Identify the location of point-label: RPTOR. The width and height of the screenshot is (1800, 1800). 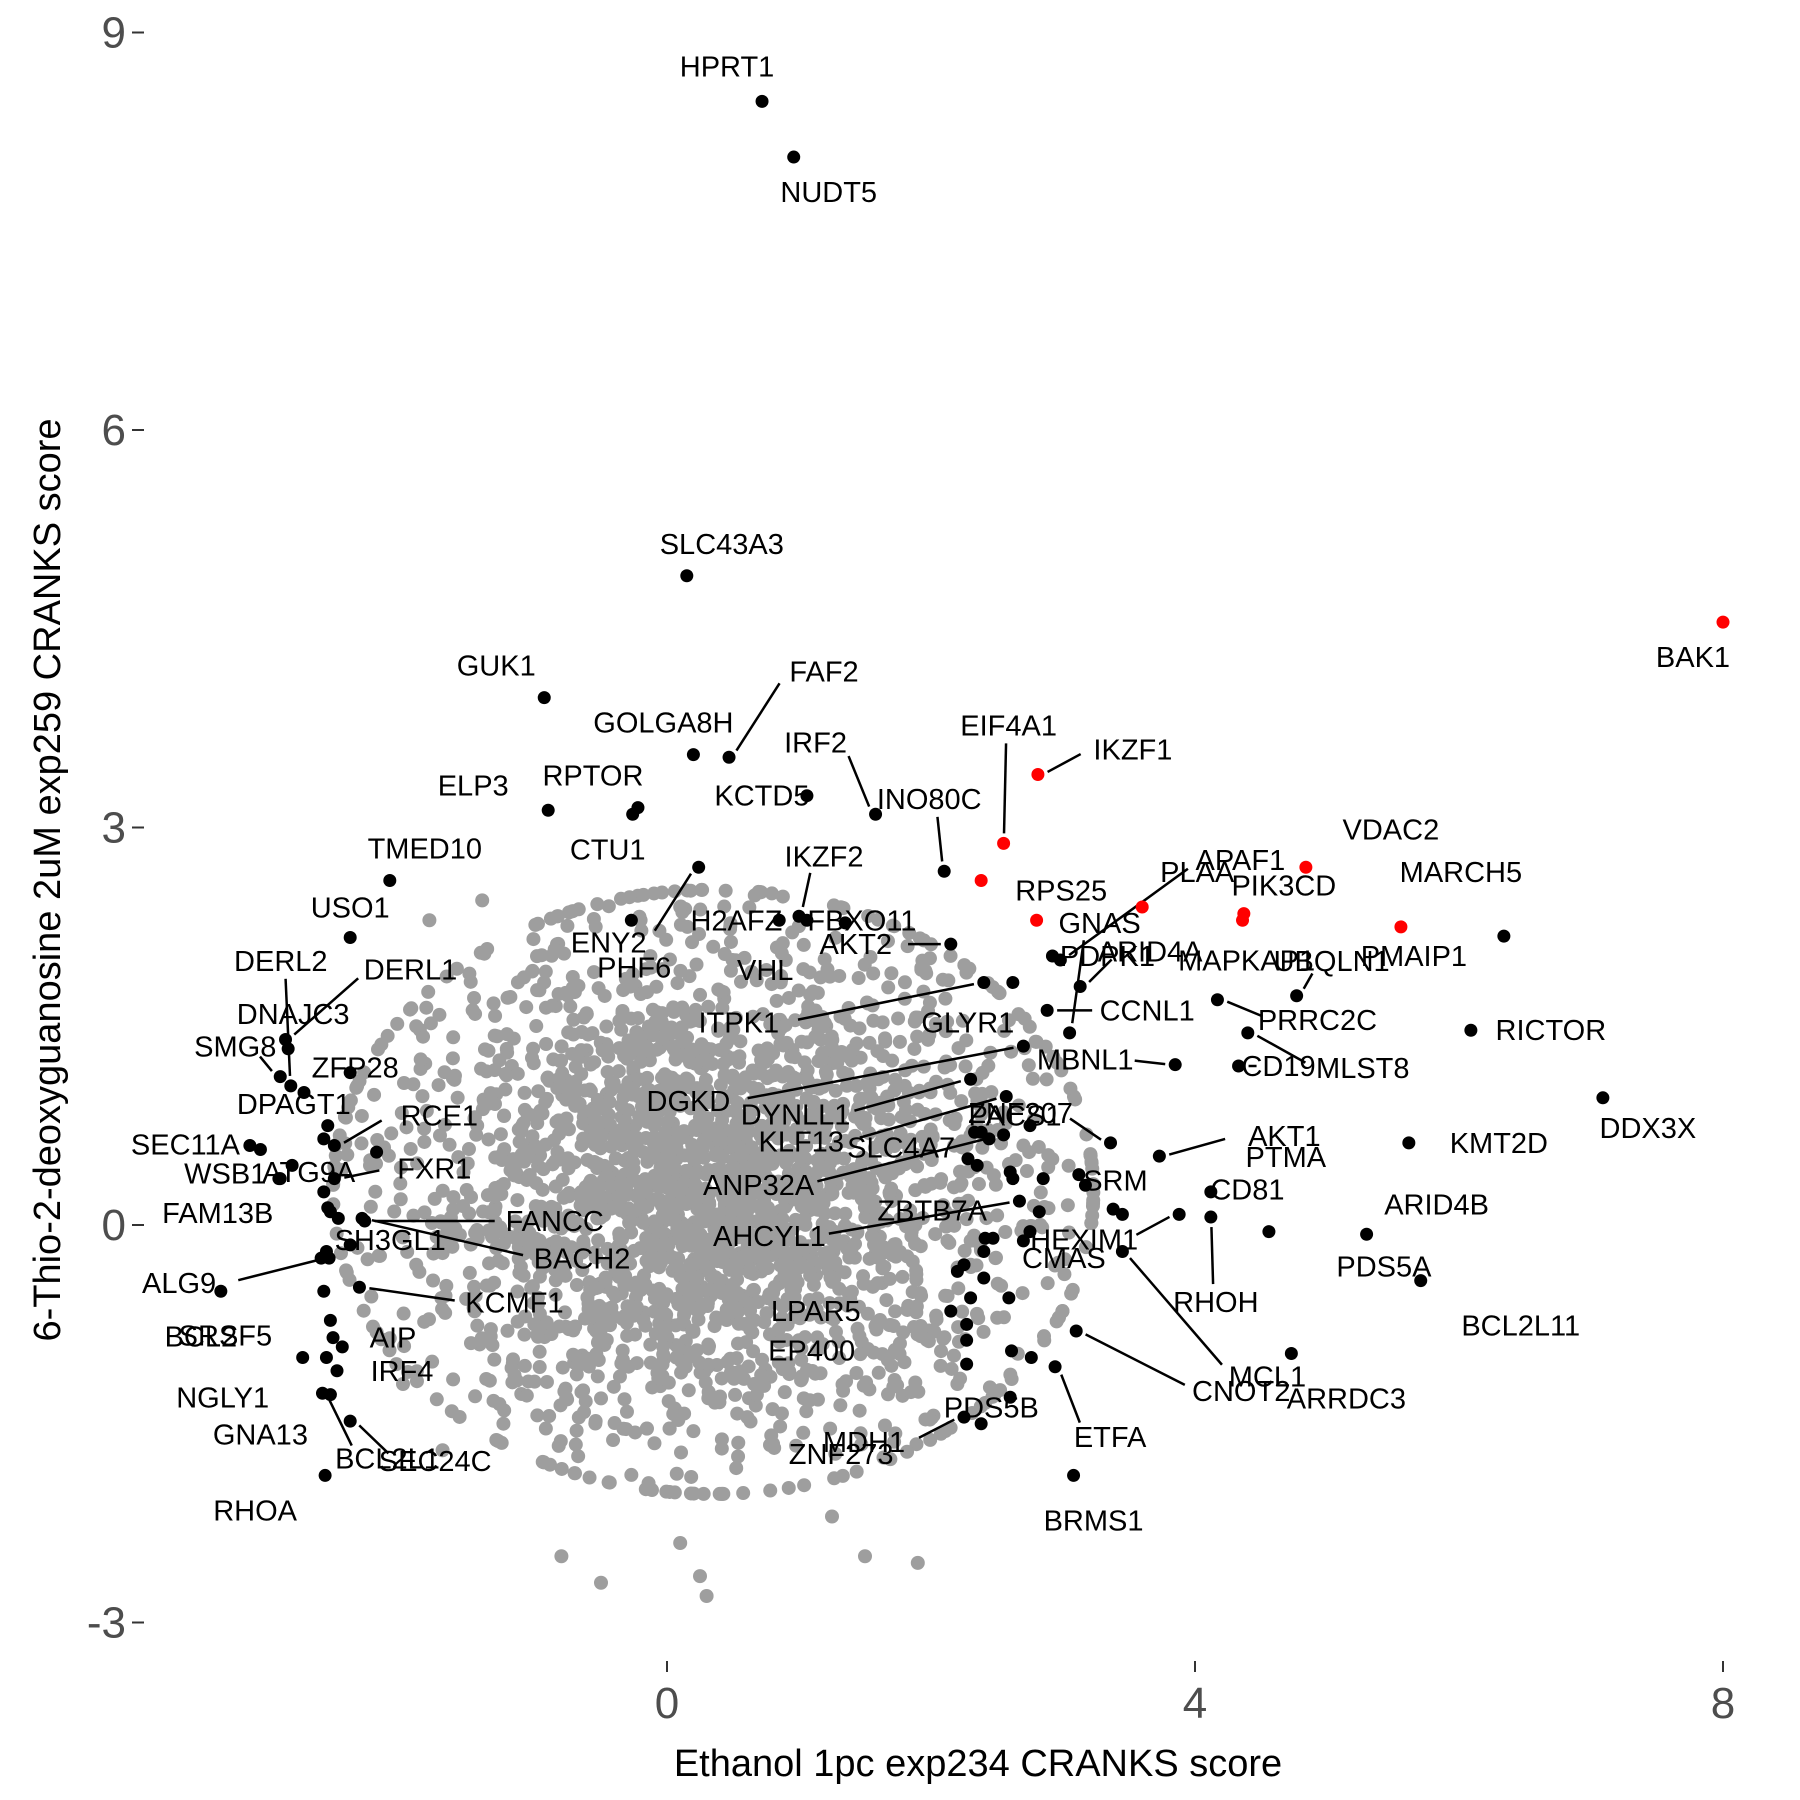
(592, 777).